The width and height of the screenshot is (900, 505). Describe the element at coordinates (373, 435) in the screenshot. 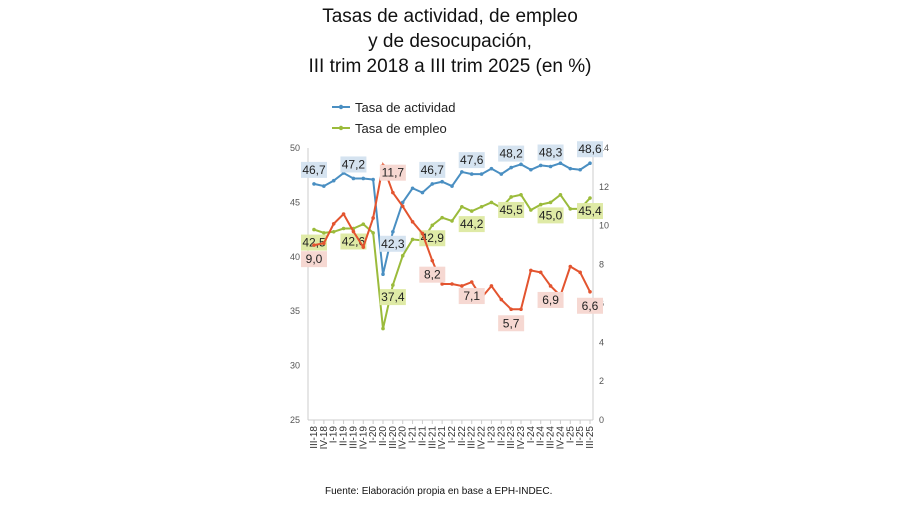

I see `x-tick-label: I-20` at that location.